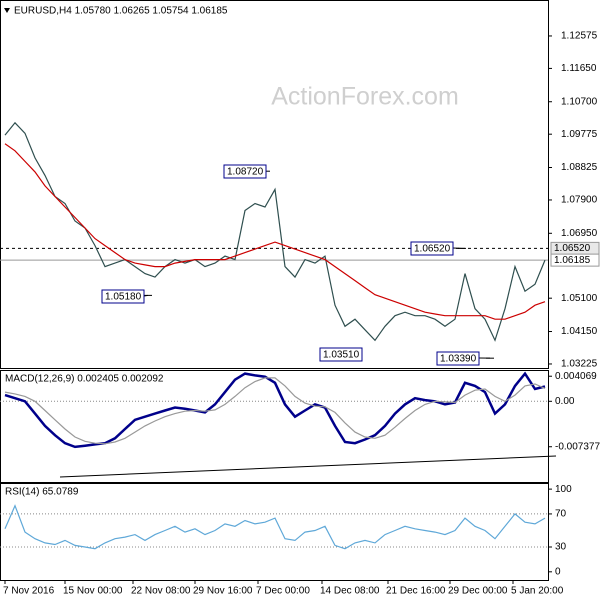  What do you see at coordinates (161, 591) in the screenshot?
I see `x-tick-label: 22 Nov 08:00` at bounding box center [161, 591].